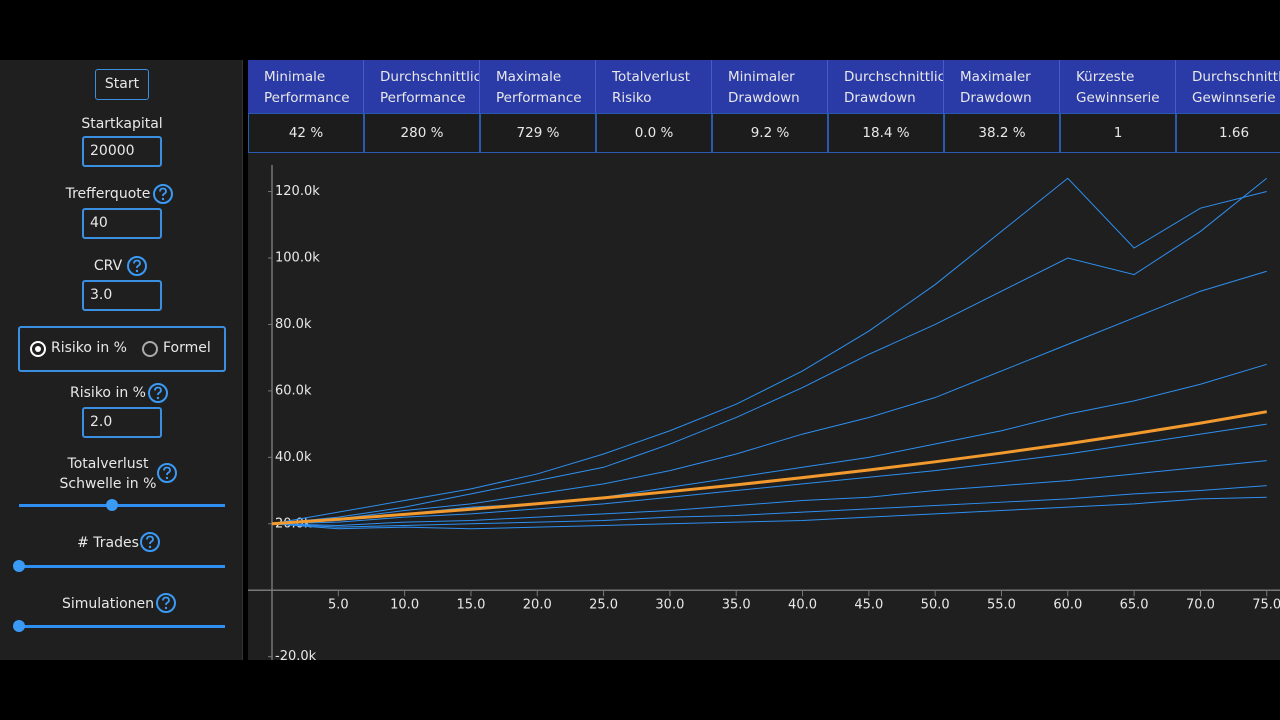 The height and width of the screenshot is (720, 1280). What do you see at coordinates (296, 654) in the screenshot?
I see `y-tick-label: -20.0k` at bounding box center [296, 654].